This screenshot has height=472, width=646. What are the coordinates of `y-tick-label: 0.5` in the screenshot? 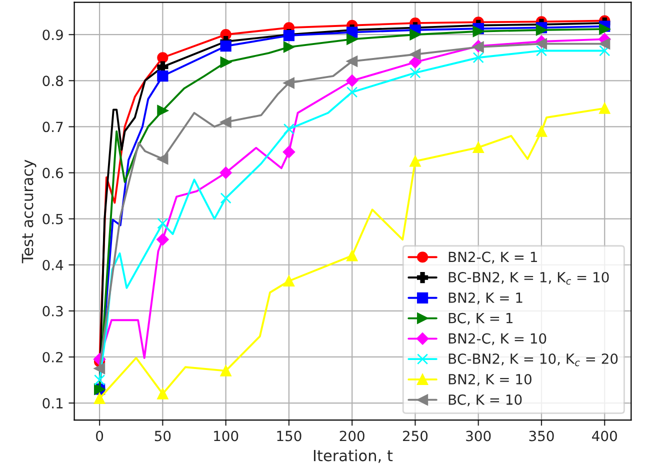 It's located at (52, 219).